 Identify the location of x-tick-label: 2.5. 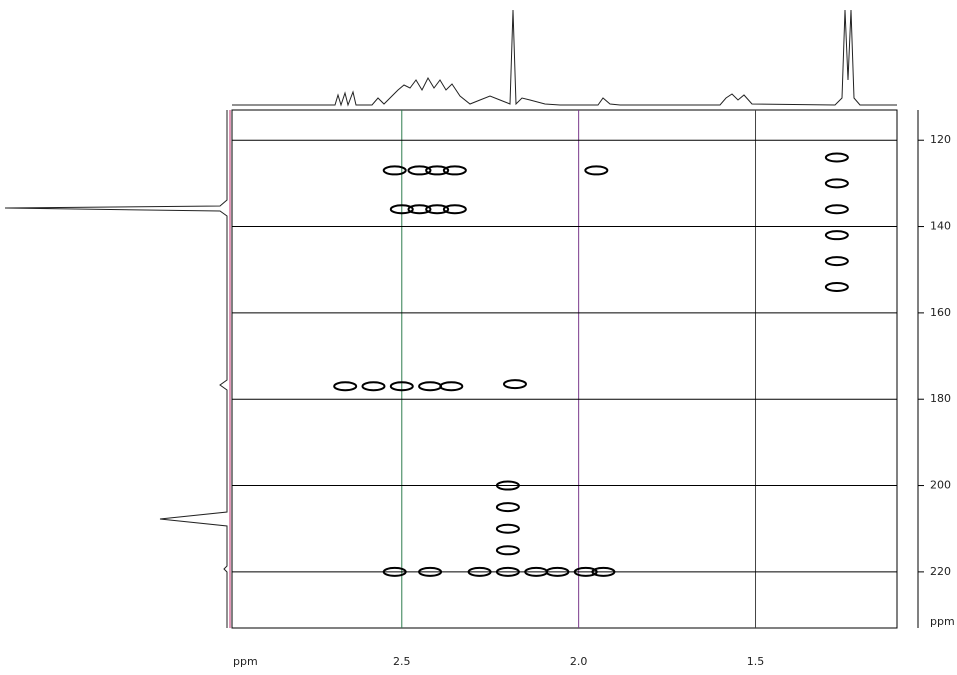
(402, 661).